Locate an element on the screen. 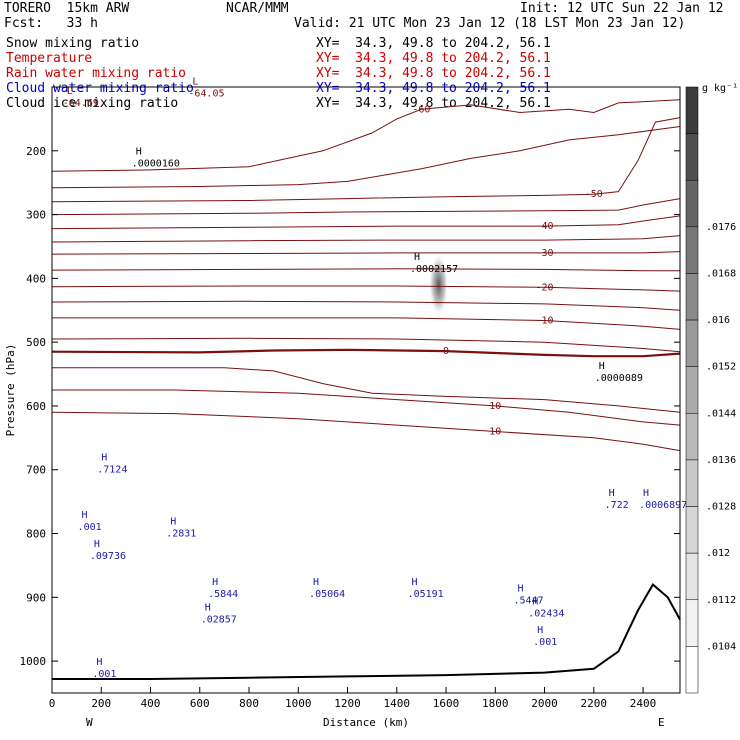 The image size is (740, 740). model-title: TORERO 15km ARW is located at coordinates (67, 8).